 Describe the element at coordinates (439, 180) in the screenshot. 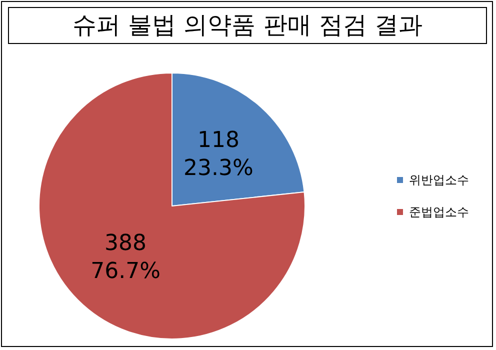

I see `legend-label: 위반업소수` at that location.